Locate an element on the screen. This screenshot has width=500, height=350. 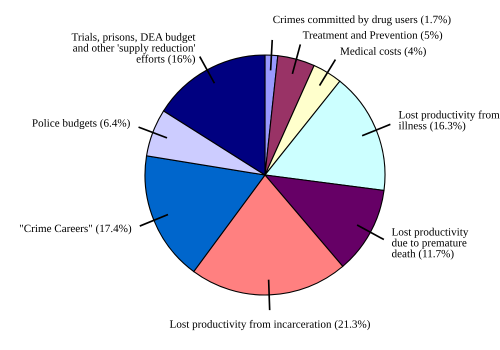
slice-label: Lost productivity from incarceration (21.3%) is located at coordinates (270, 325).